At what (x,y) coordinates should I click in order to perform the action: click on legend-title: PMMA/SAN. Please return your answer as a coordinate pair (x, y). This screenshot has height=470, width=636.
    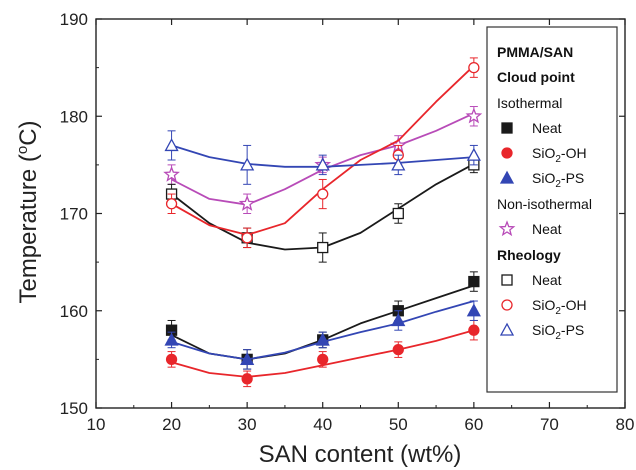
    Looking at the image, I should click on (535, 52).